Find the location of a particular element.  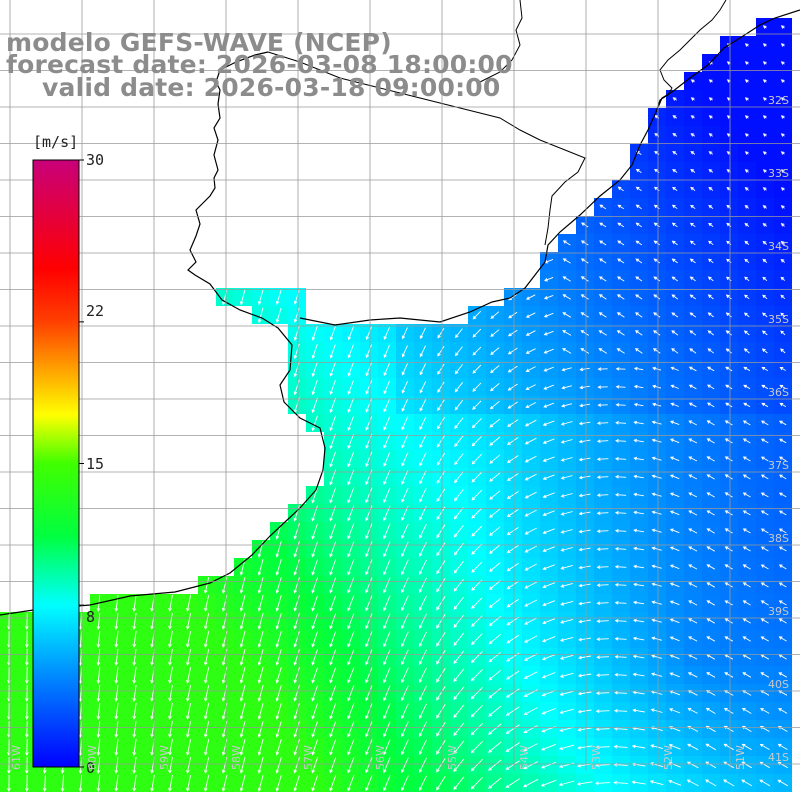

latitude-label: 35S is located at coordinates (778, 319).